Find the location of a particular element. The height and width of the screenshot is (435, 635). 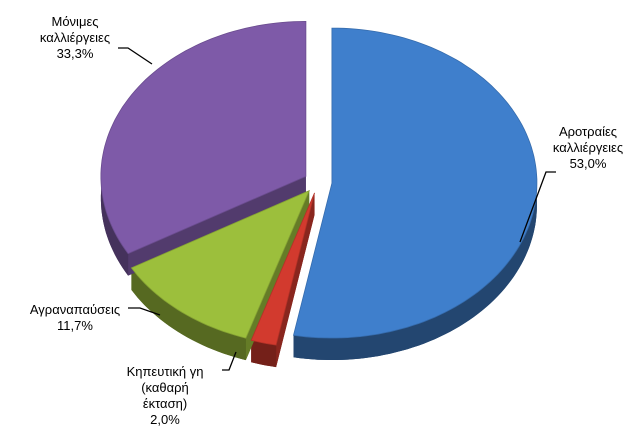

value-label: 2,0% is located at coordinates (165, 419).